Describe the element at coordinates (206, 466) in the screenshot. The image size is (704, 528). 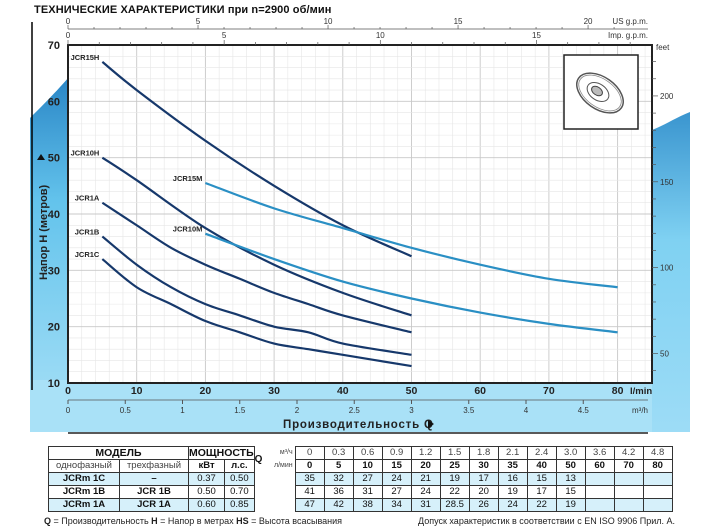
I see `kw-header: кВт` at that location.